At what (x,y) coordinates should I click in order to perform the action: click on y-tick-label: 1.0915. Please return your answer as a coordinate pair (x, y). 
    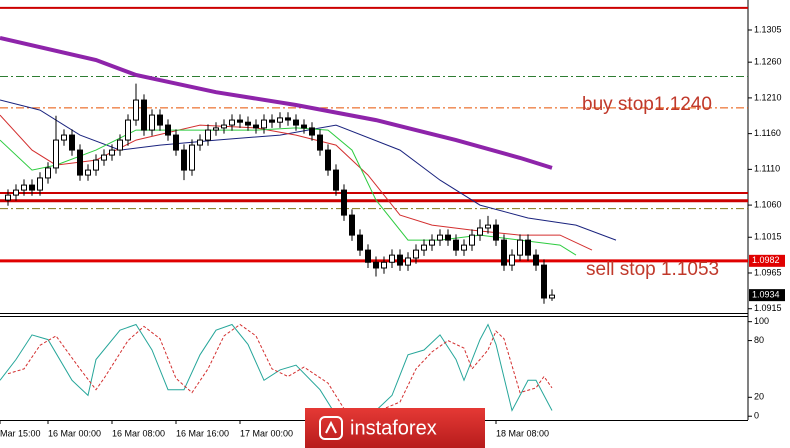
    Looking at the image, I should click on (768, 308).